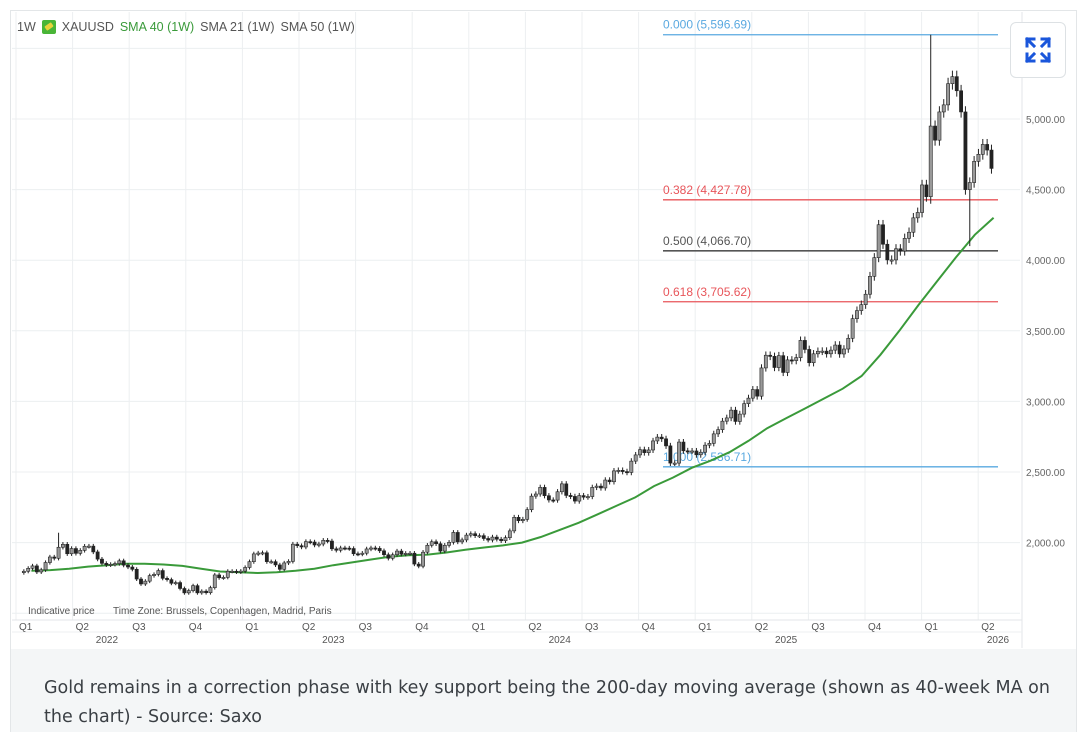 This screenshot has width=1085, height=732. I want to click on x-tick-label: Q3, so click(139, 627).